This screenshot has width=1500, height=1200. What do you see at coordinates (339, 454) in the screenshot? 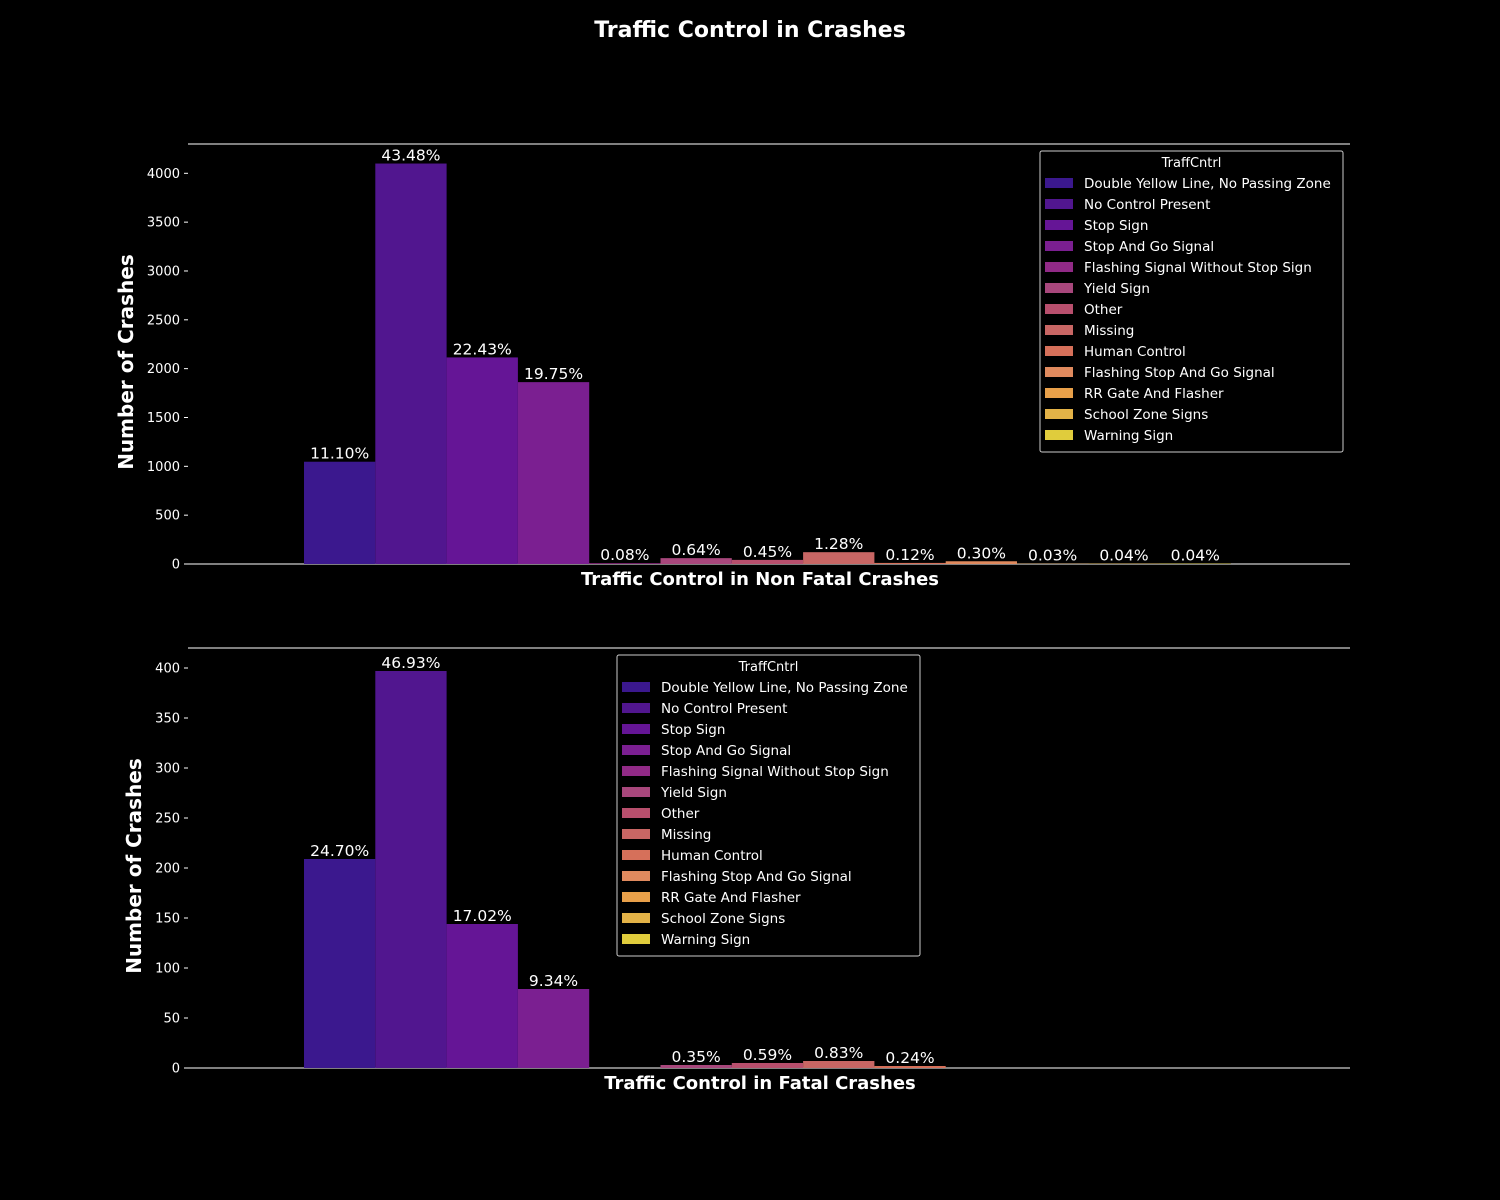
I see `bar-value-label-0-0: 11.10%` at bounding box center [339, 454].